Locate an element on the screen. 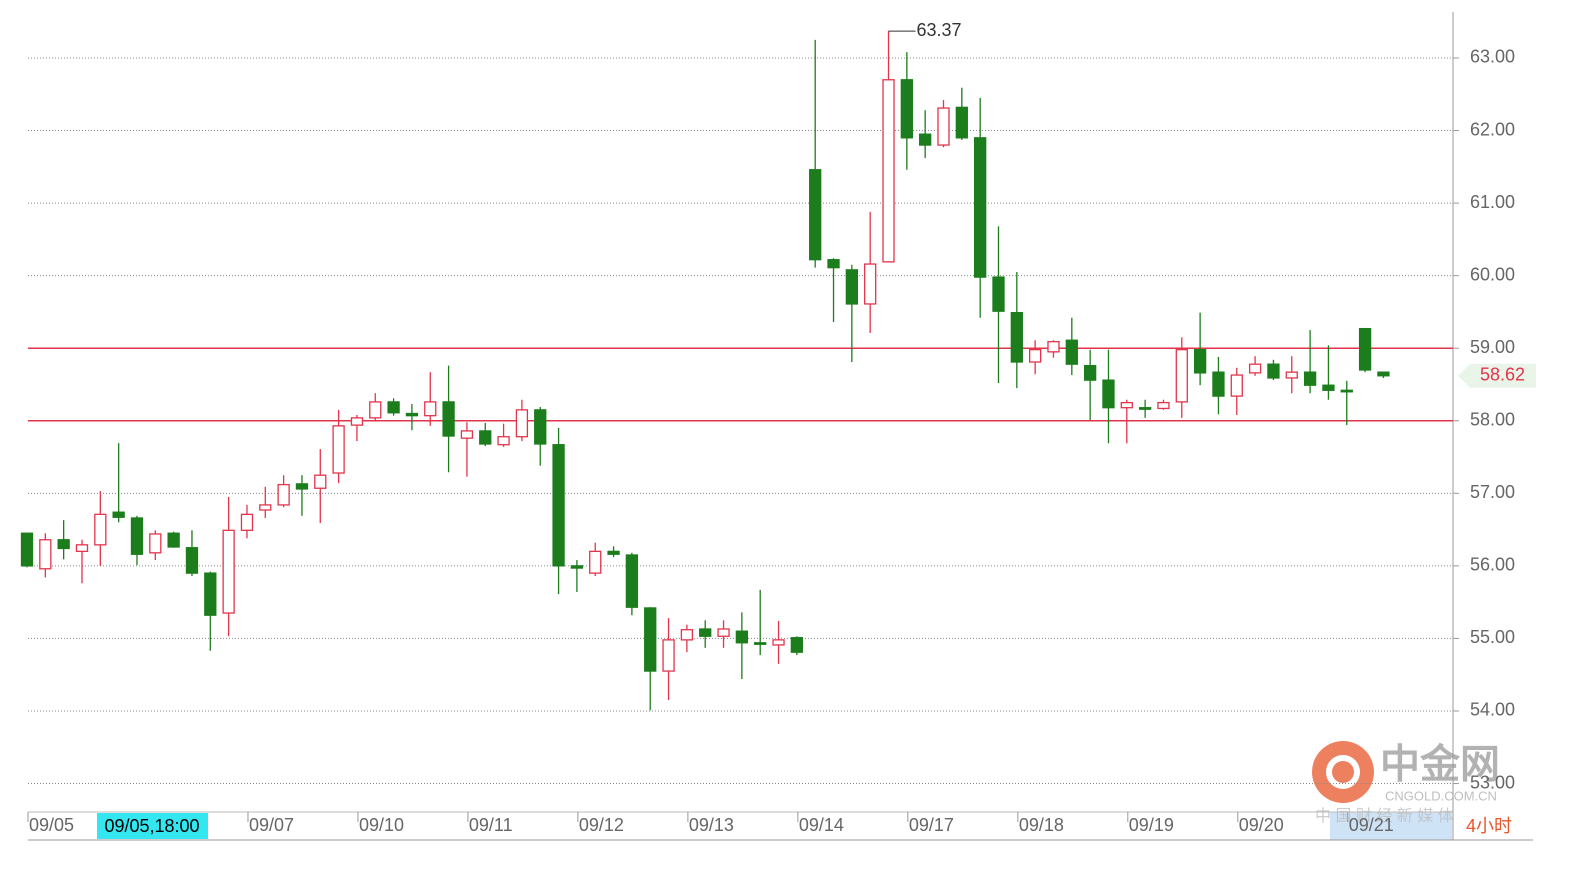  watermark-logo: 中金网 is located at coordinates (1440, 764).